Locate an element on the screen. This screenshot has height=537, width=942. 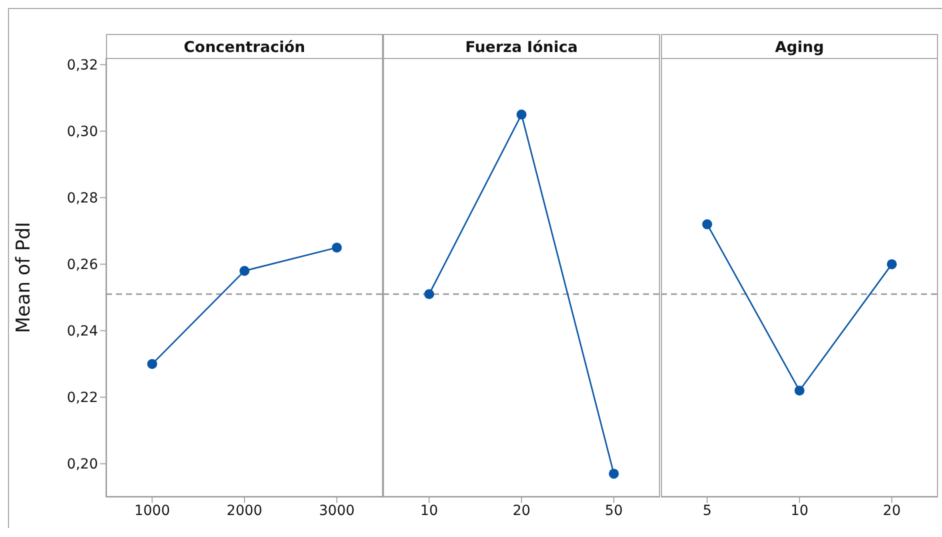
y-tick-label: 0,22 is located at coordinates (82, 398).